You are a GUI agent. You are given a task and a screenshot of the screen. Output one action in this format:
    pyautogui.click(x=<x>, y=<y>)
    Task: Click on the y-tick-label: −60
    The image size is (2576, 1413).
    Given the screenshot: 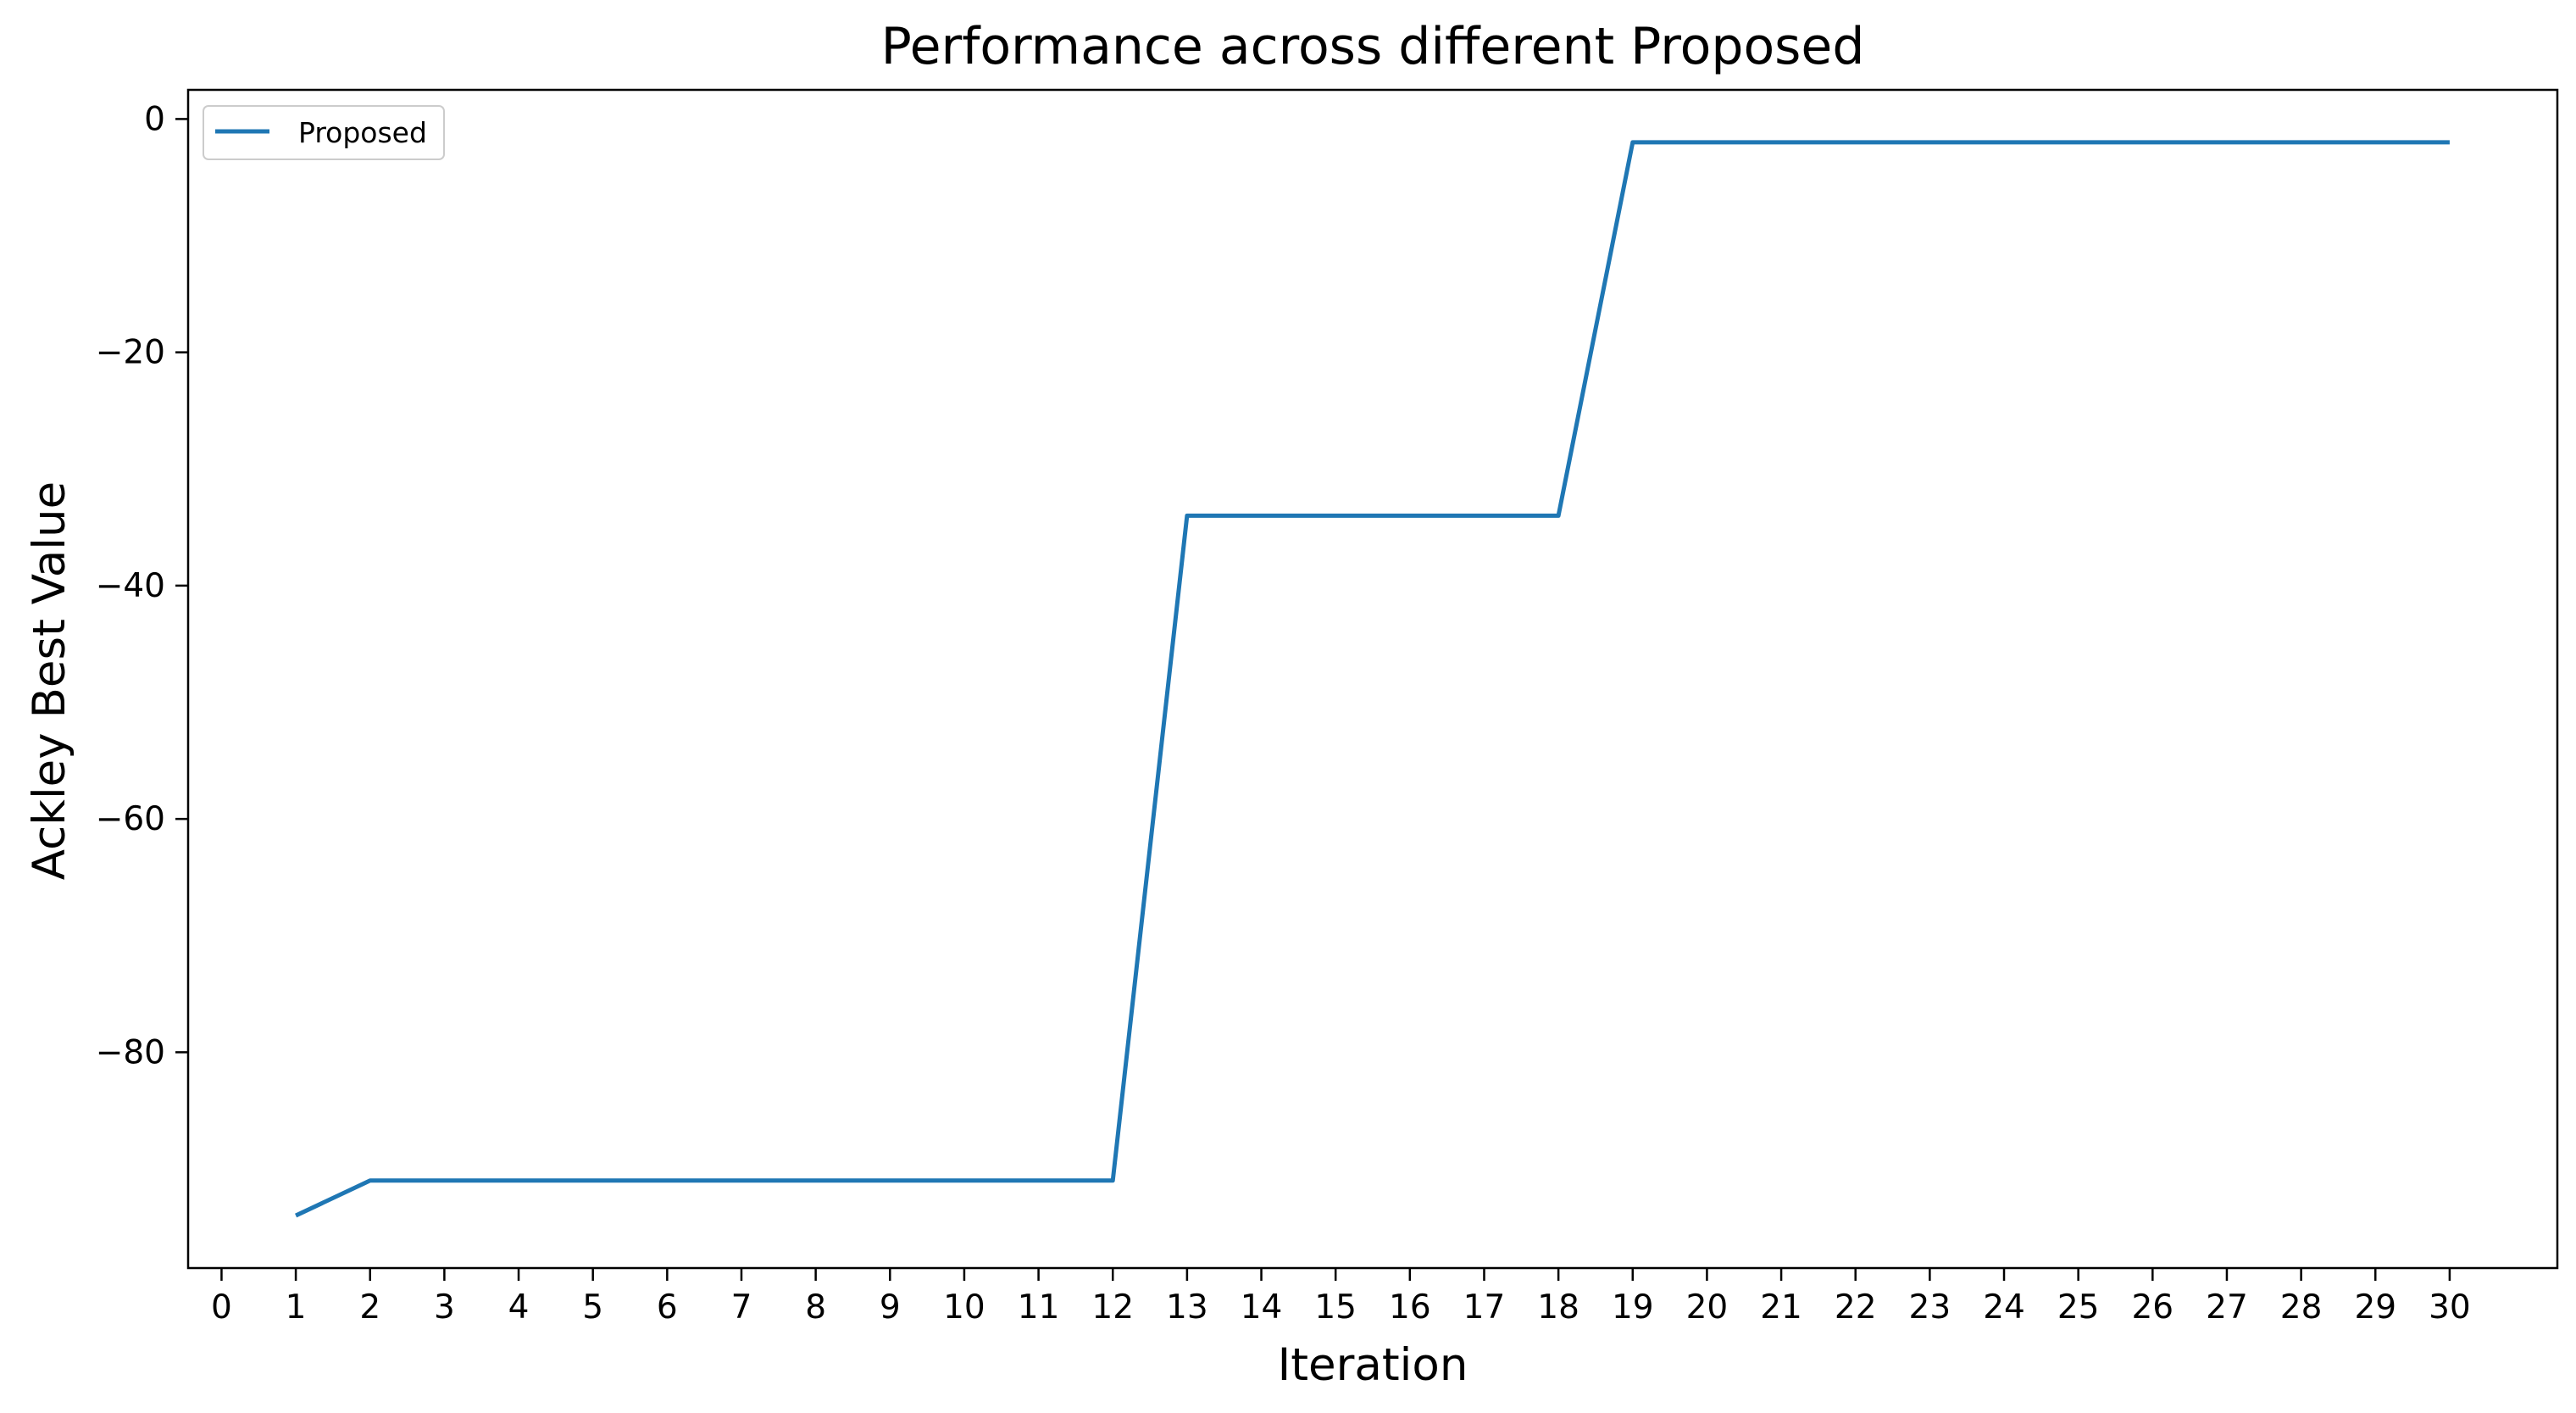 What is the action you would take?
    pyautogui.click(x=130, y=819)
    